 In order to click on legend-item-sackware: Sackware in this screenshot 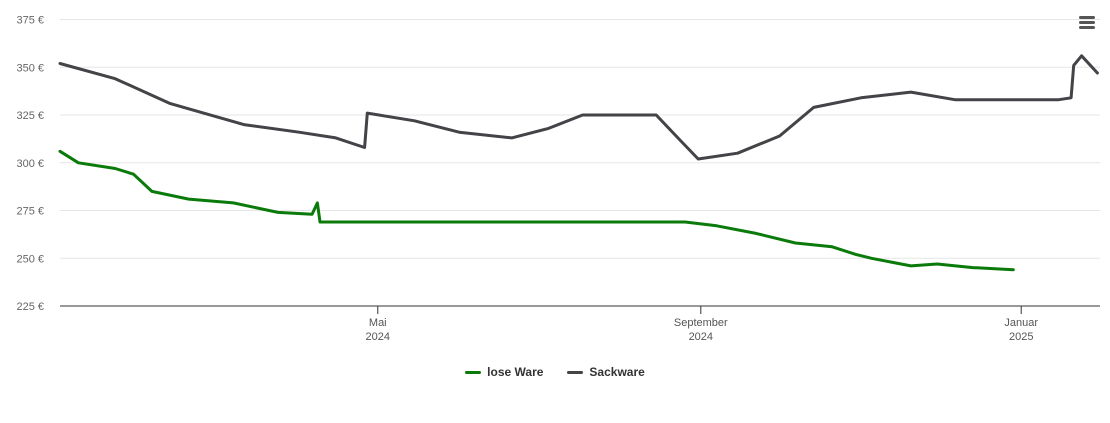, I will do `click(606, 372)`.